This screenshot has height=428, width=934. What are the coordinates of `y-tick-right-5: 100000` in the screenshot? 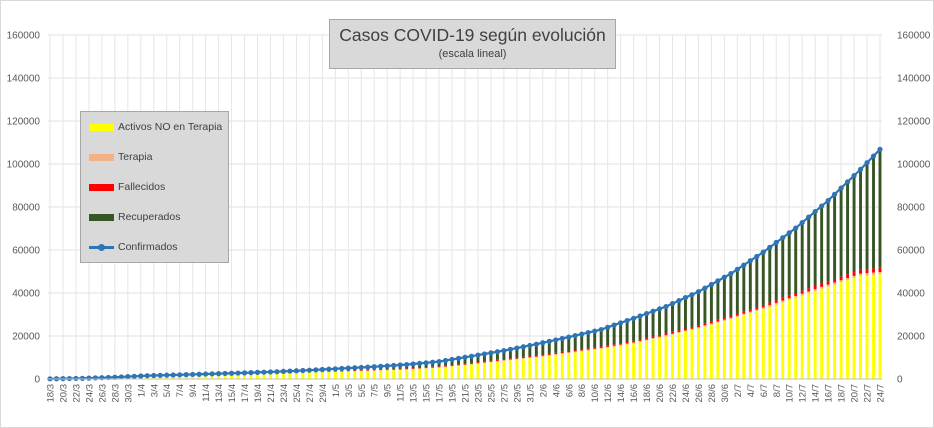 It's located at (914, 165).